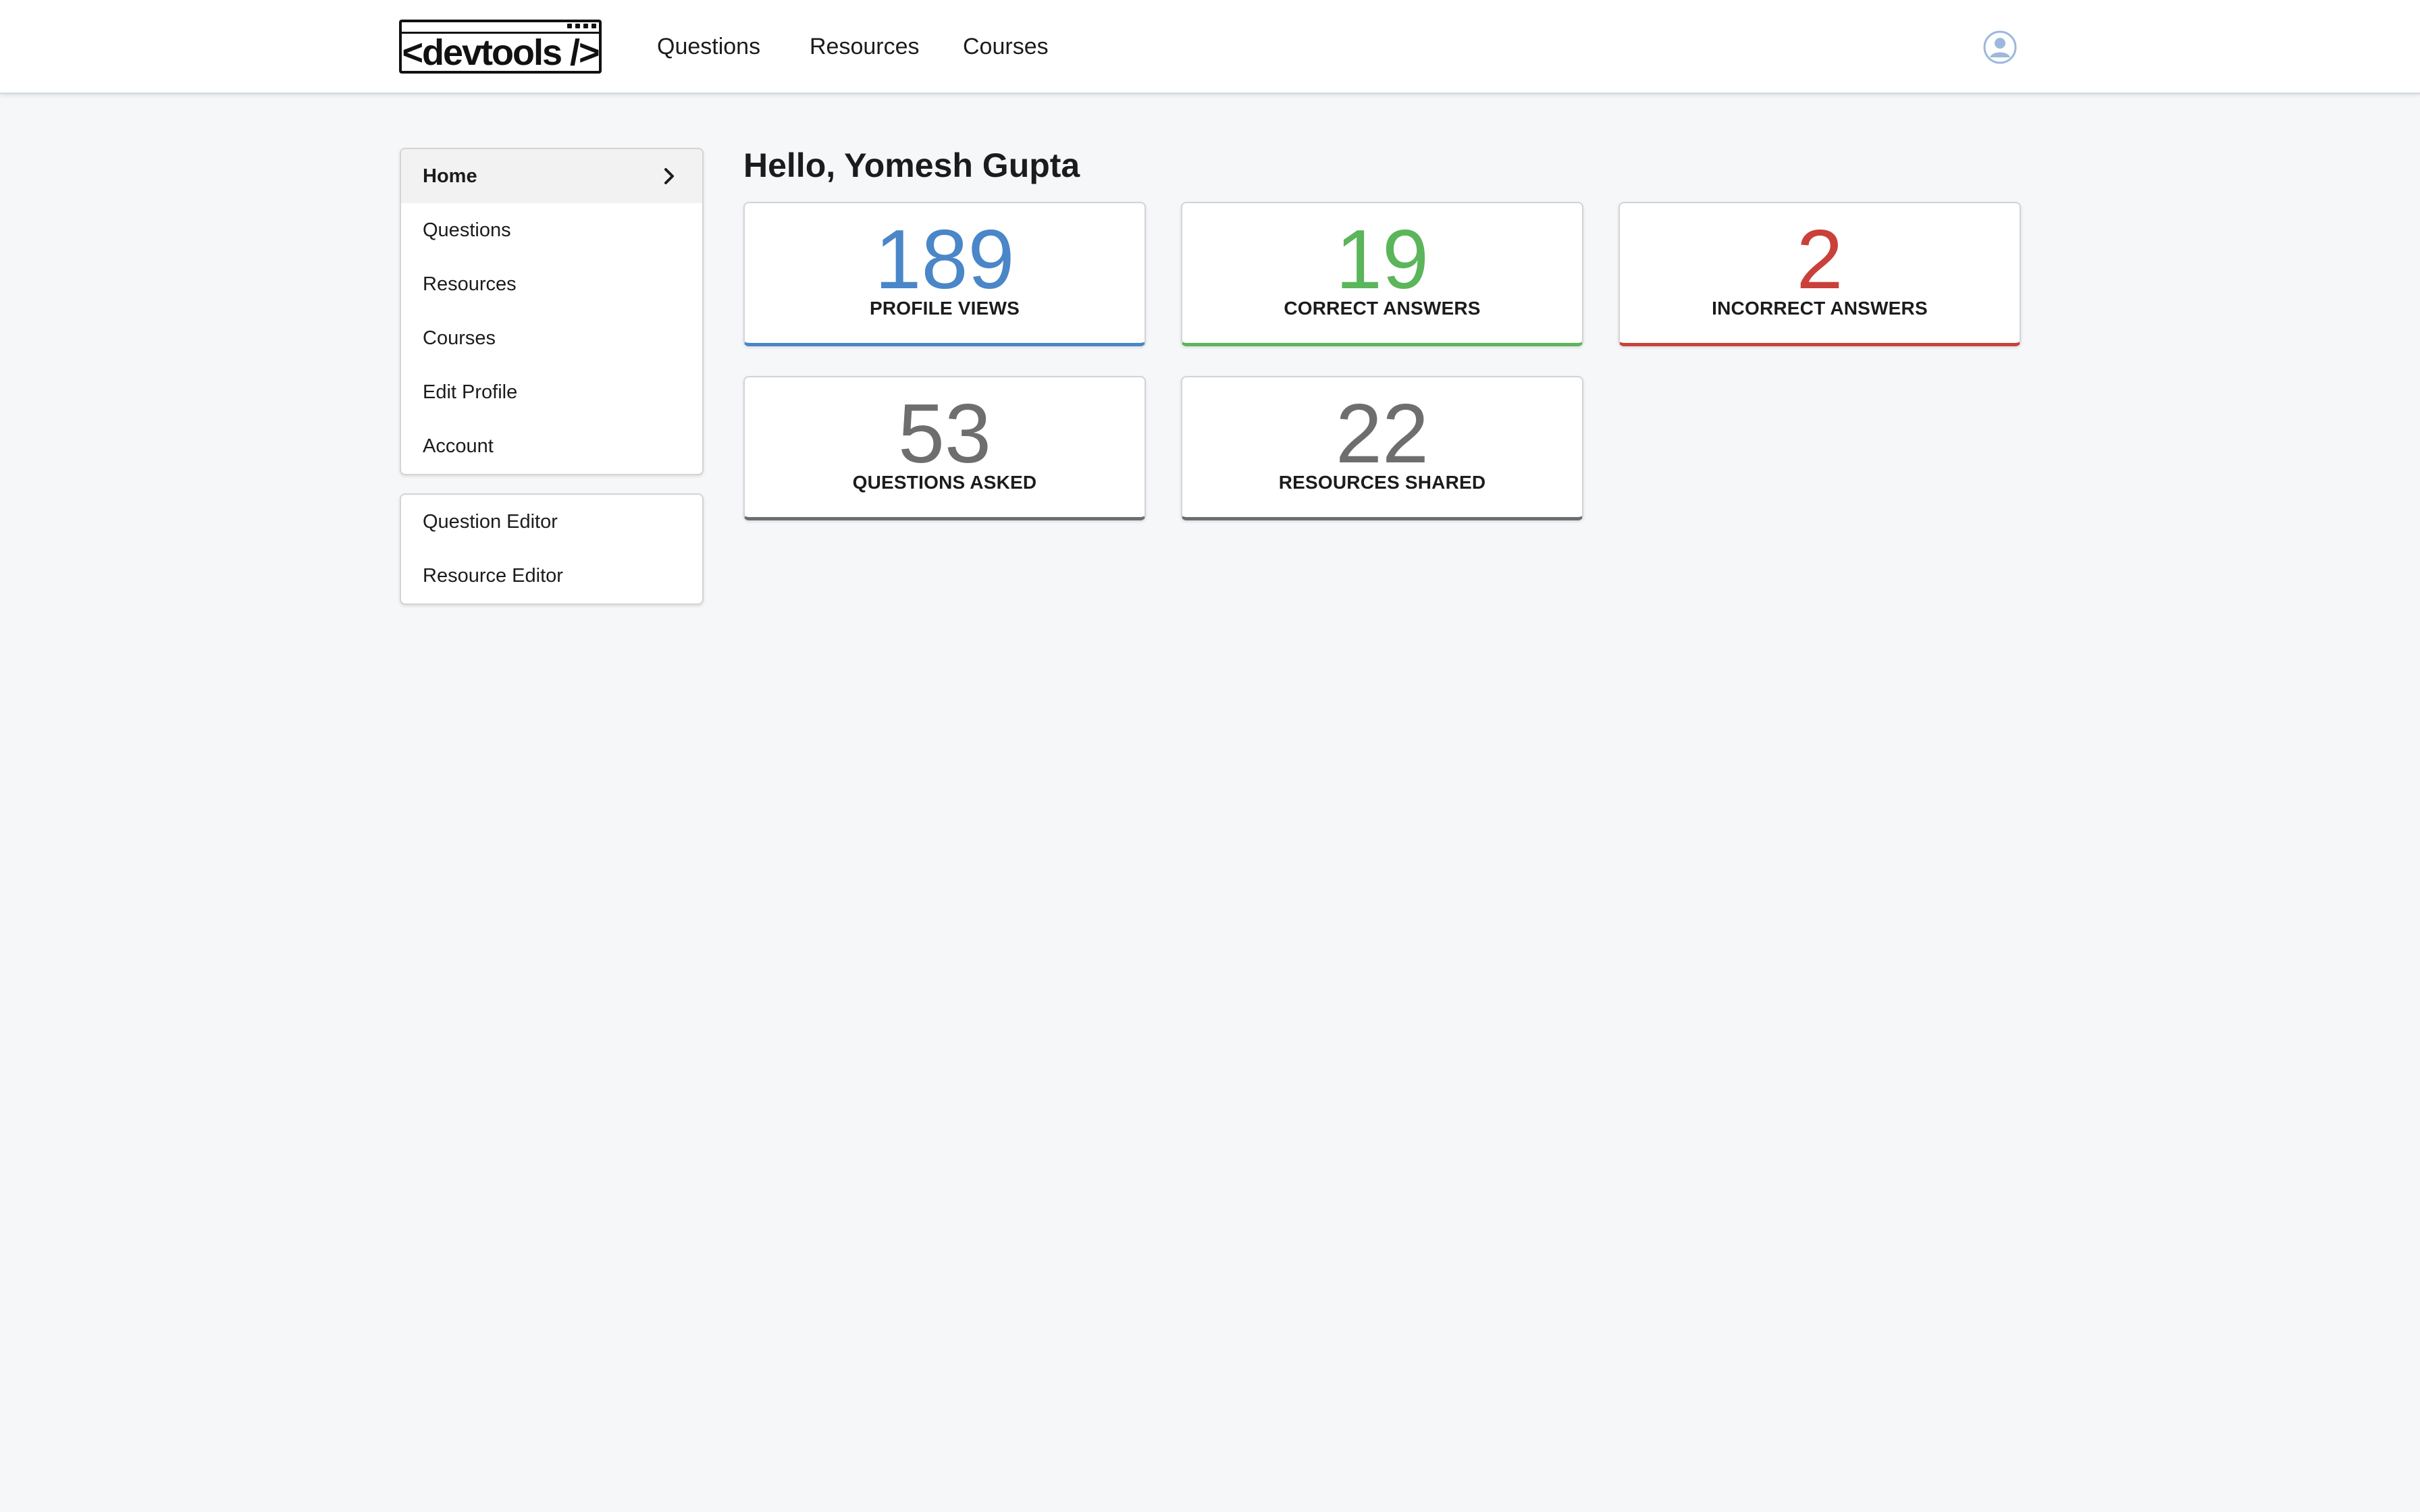 This screenshot has width=2420, height=1512. I want to click on top-navbar: <devtools /> Questions Resources Courses, so click(1210, 47).